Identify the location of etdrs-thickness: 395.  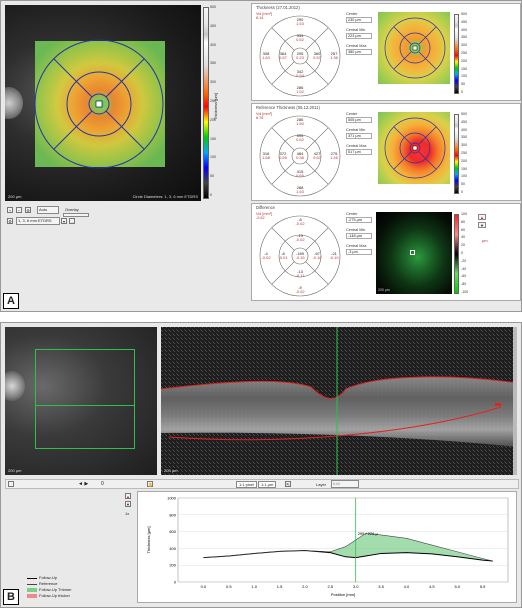
(300, 135).